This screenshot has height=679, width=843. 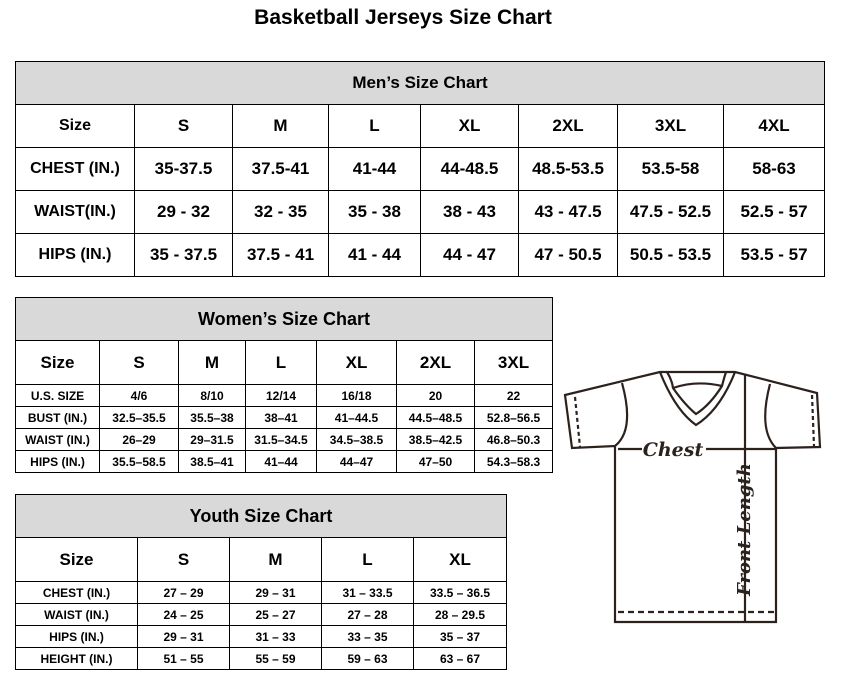 I want to click on table-cell: 28 – 29.5, so click(x=460, y=614).